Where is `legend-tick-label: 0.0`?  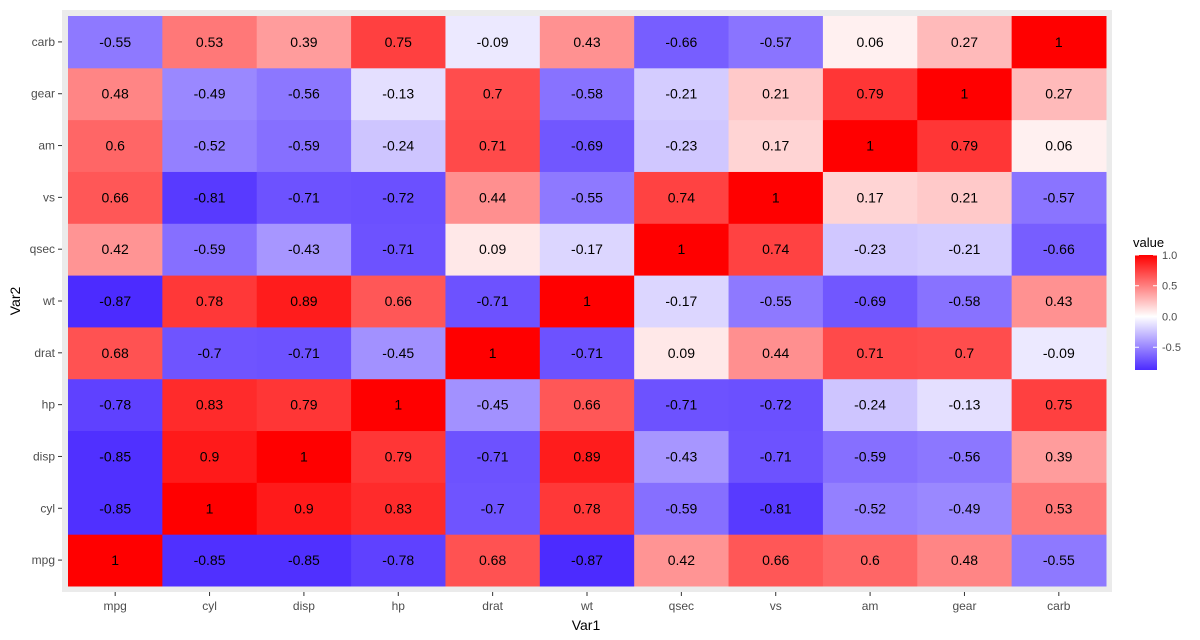
legend-tick-label: 0.0 is located at coordinates (1169, 317).